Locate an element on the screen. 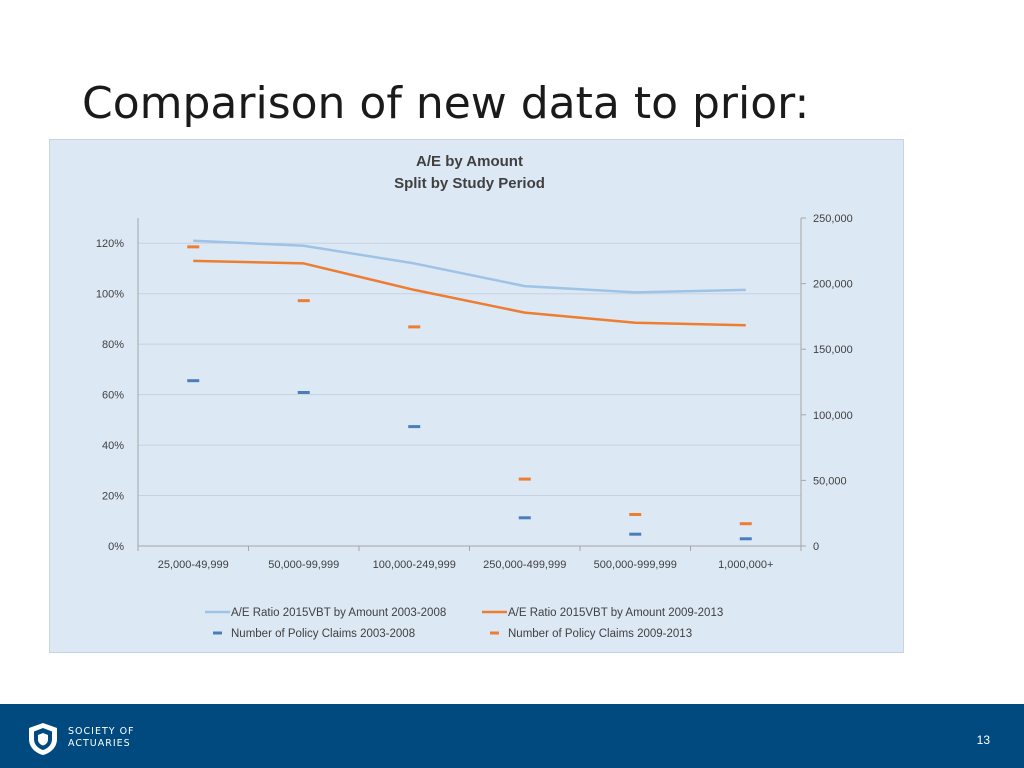  x-axis-tick-label: 500,000-999,999 is located at coordinates (635, 565).